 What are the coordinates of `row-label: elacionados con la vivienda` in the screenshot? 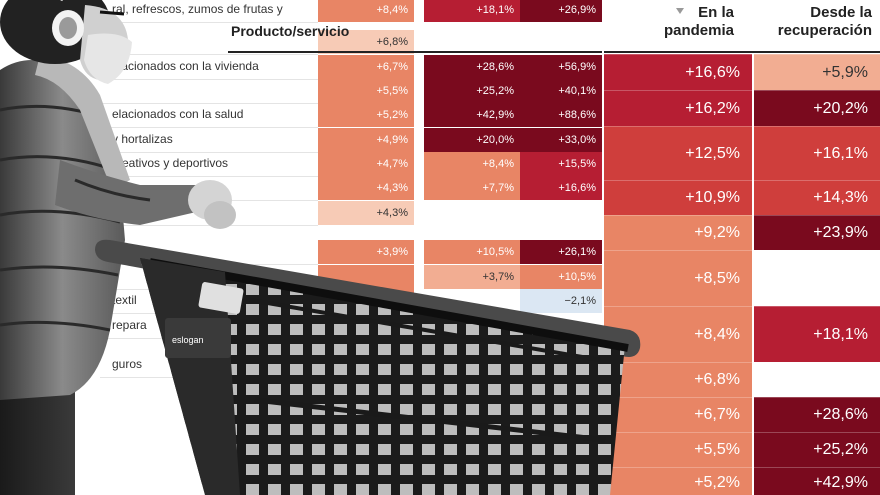 It's located at (185, 66).